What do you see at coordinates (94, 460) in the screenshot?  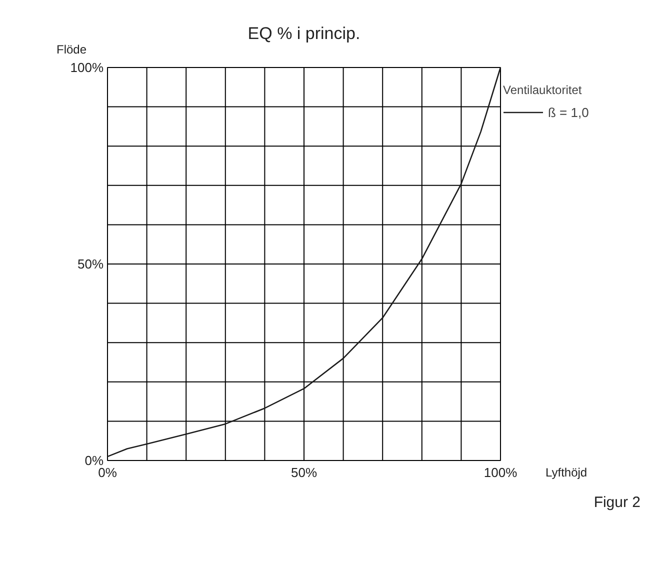 I see `y-tick-label: 0%` at bounding box center [94, 460].